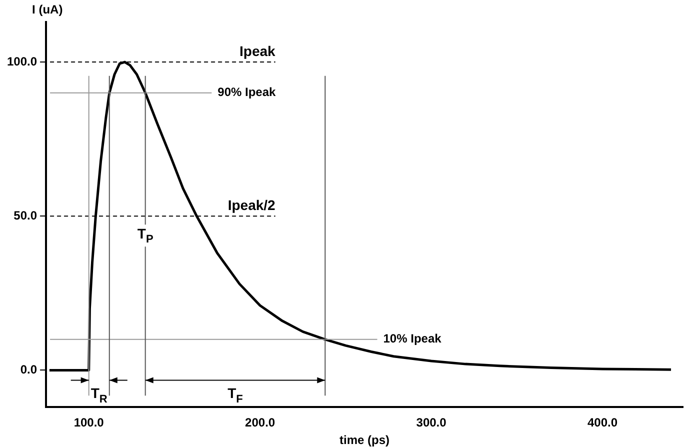  I want to click on y-tick-label: 0.0, so click(29, 369).